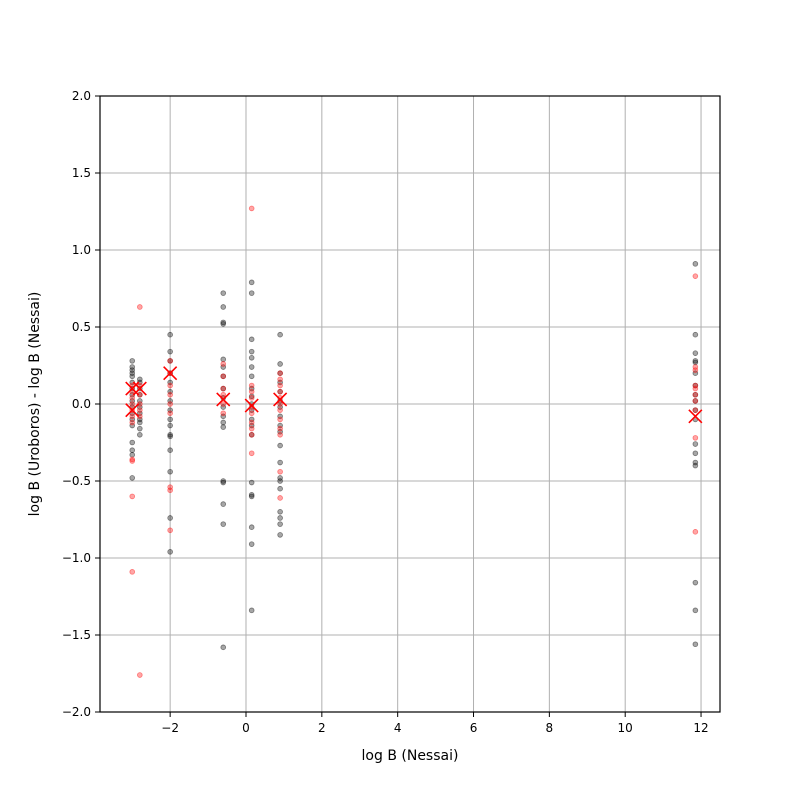 The width and height of the screenshot is (800, 800). I want to click on y-tick-label: −1.5, so click(76, 635).